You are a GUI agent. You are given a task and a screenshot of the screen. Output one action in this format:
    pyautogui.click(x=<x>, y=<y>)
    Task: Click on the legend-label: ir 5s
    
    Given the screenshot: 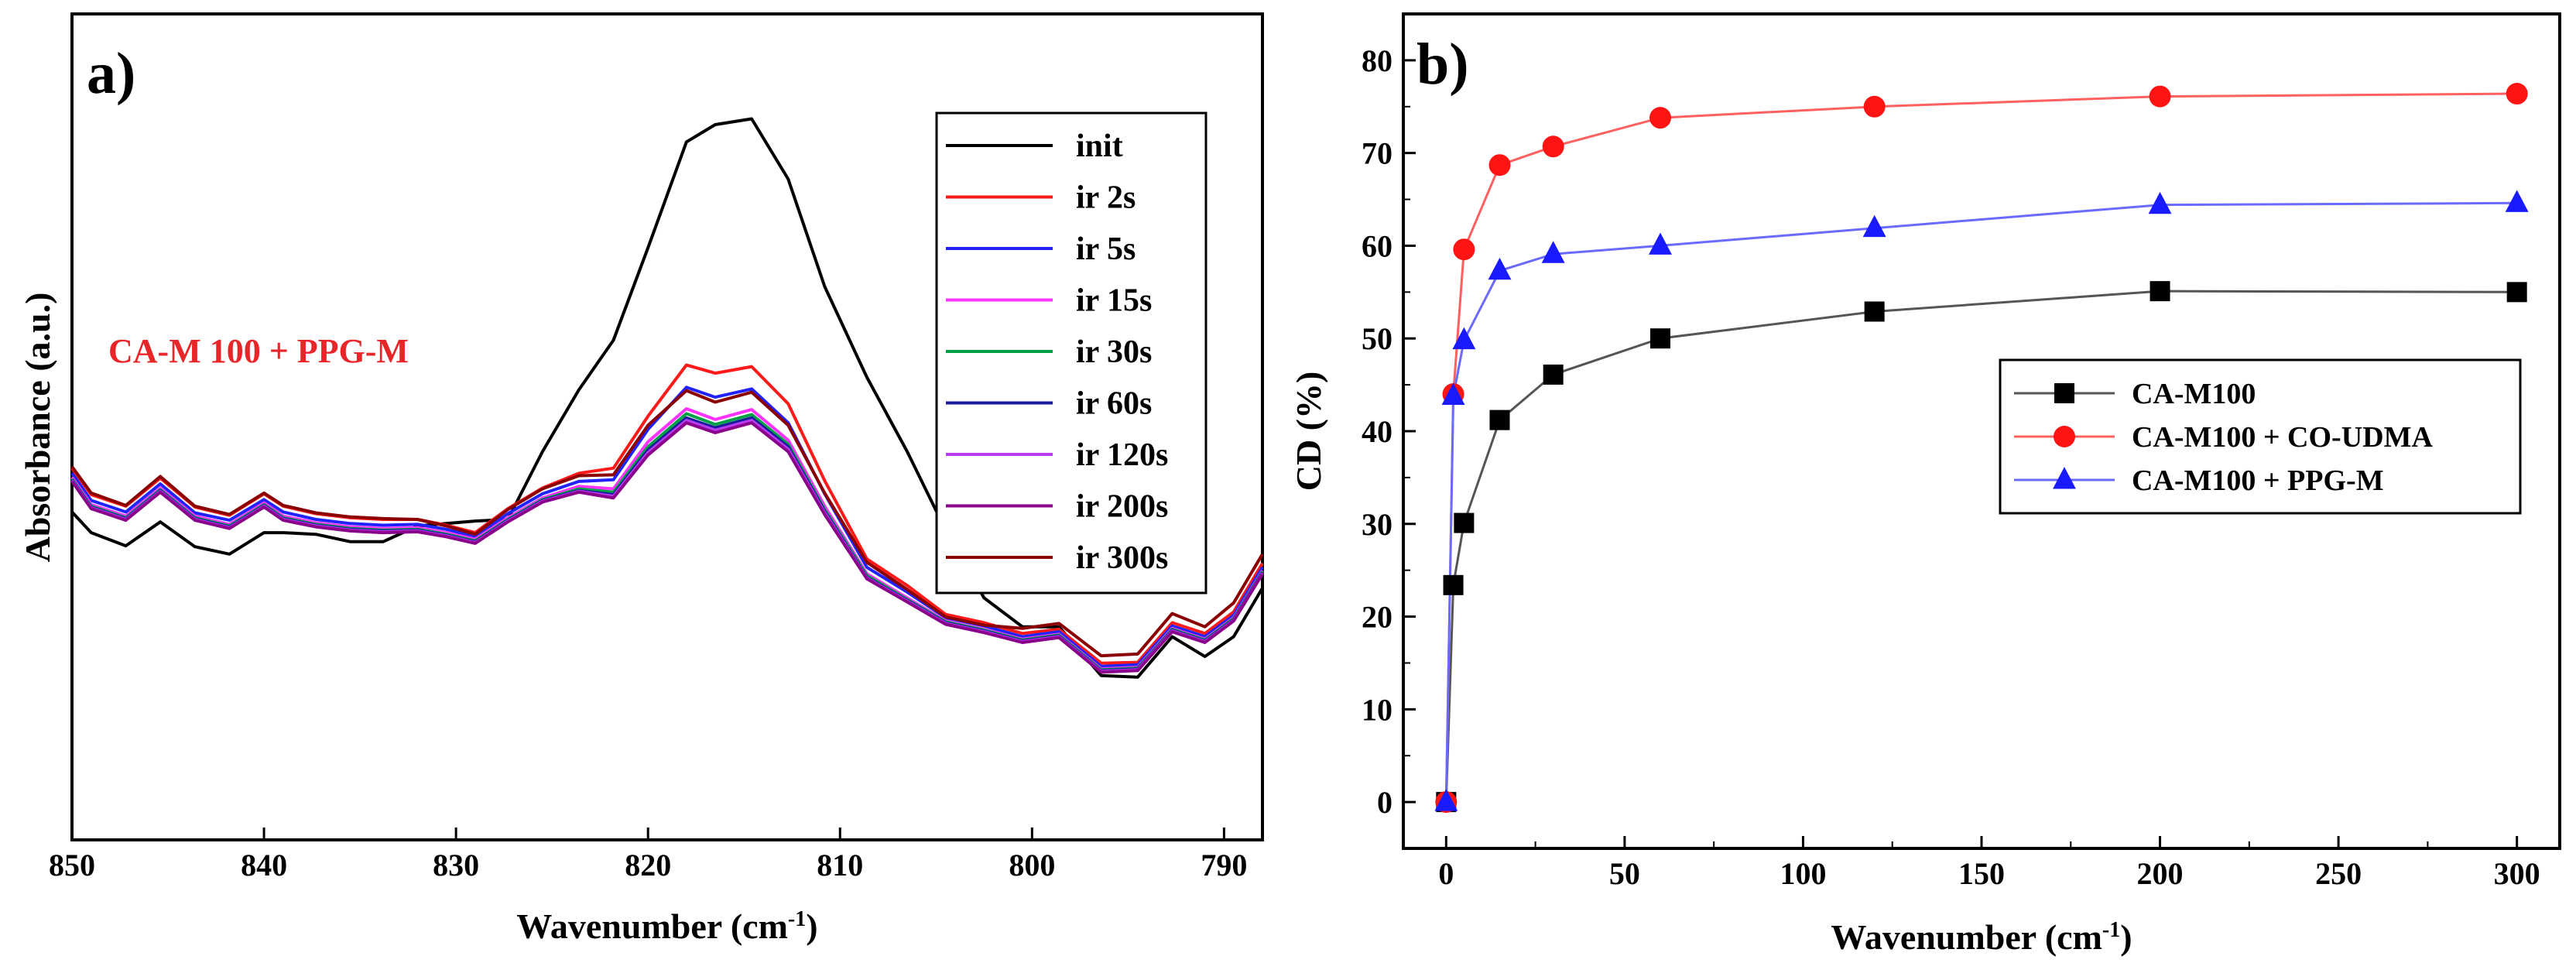 What is the action you would take?
    pyautogui.click(x=1106, y=249)
    